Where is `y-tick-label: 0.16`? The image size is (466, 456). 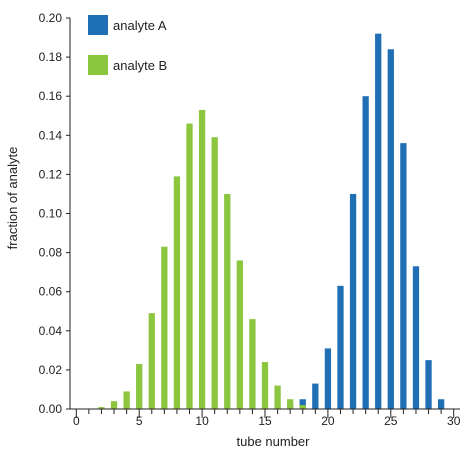
y-tick-label: 0.16 is located at coordinates (51, 96).